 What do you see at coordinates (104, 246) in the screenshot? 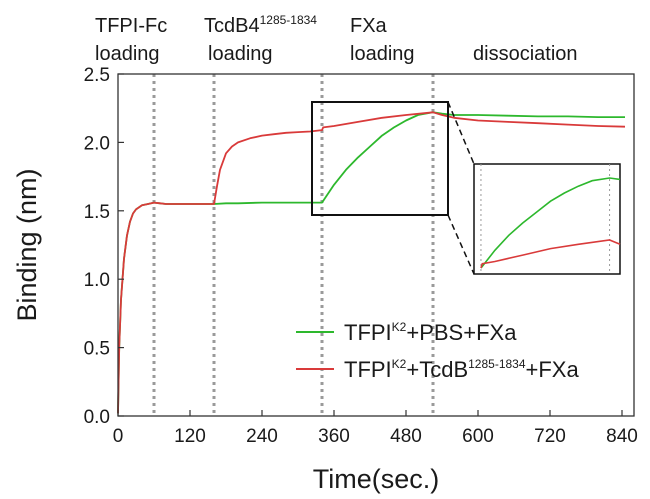
I see `y-axis-ticks: 0.0 0.5 1.0 1.5 2.0 2.5` at bounding box center [104, 246].